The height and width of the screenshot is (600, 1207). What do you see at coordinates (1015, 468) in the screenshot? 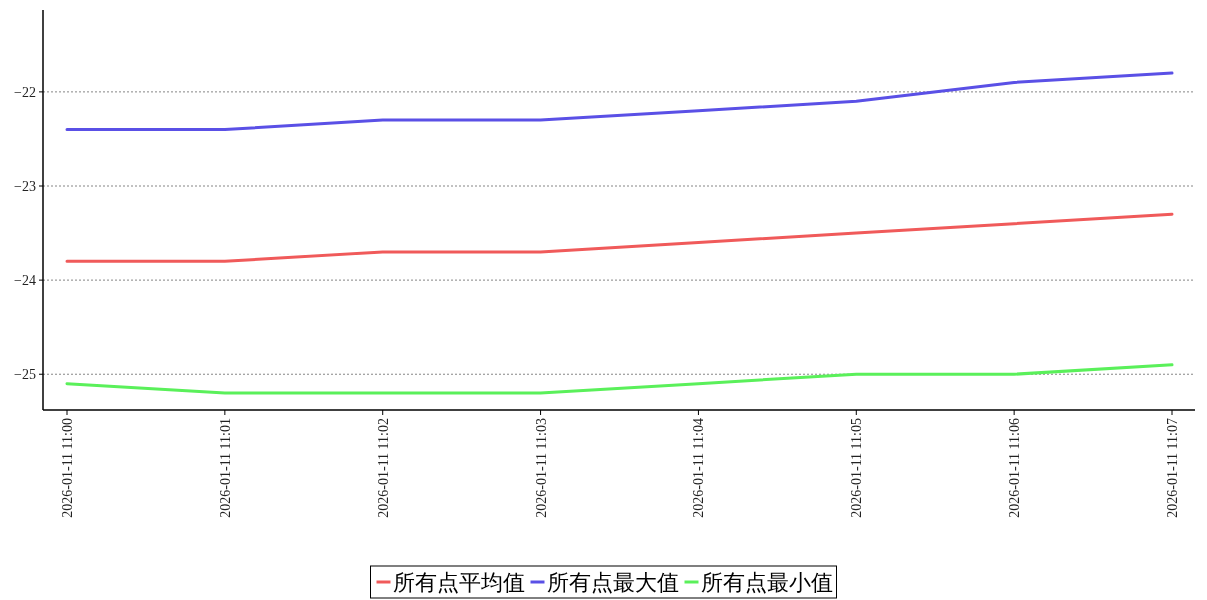
I see `x-tick-label: 2026-01-11 11:06` at bounding box center [1015, 468].